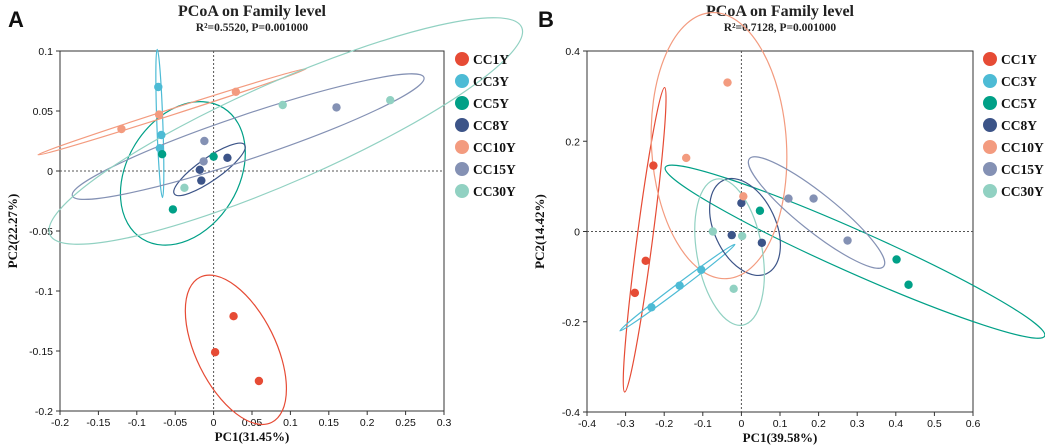 This screenshot has width=1045, height=447. What do you see at coordinates (44, 292) in the screenshot?
I see `y-tick-label: -0.1` at bounding box center [44, 292].